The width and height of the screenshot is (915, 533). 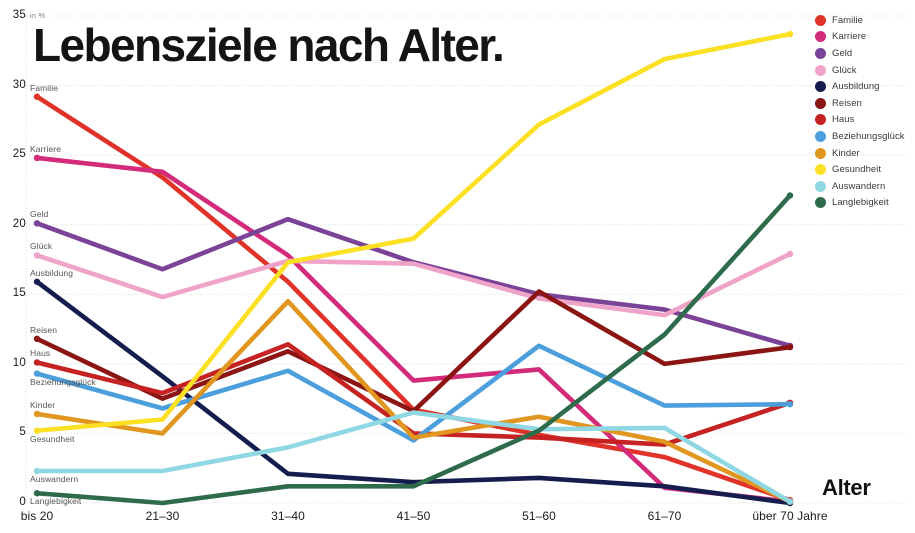 I want to click on y-axis-tick-label: 20, so click(x=19, y=223).